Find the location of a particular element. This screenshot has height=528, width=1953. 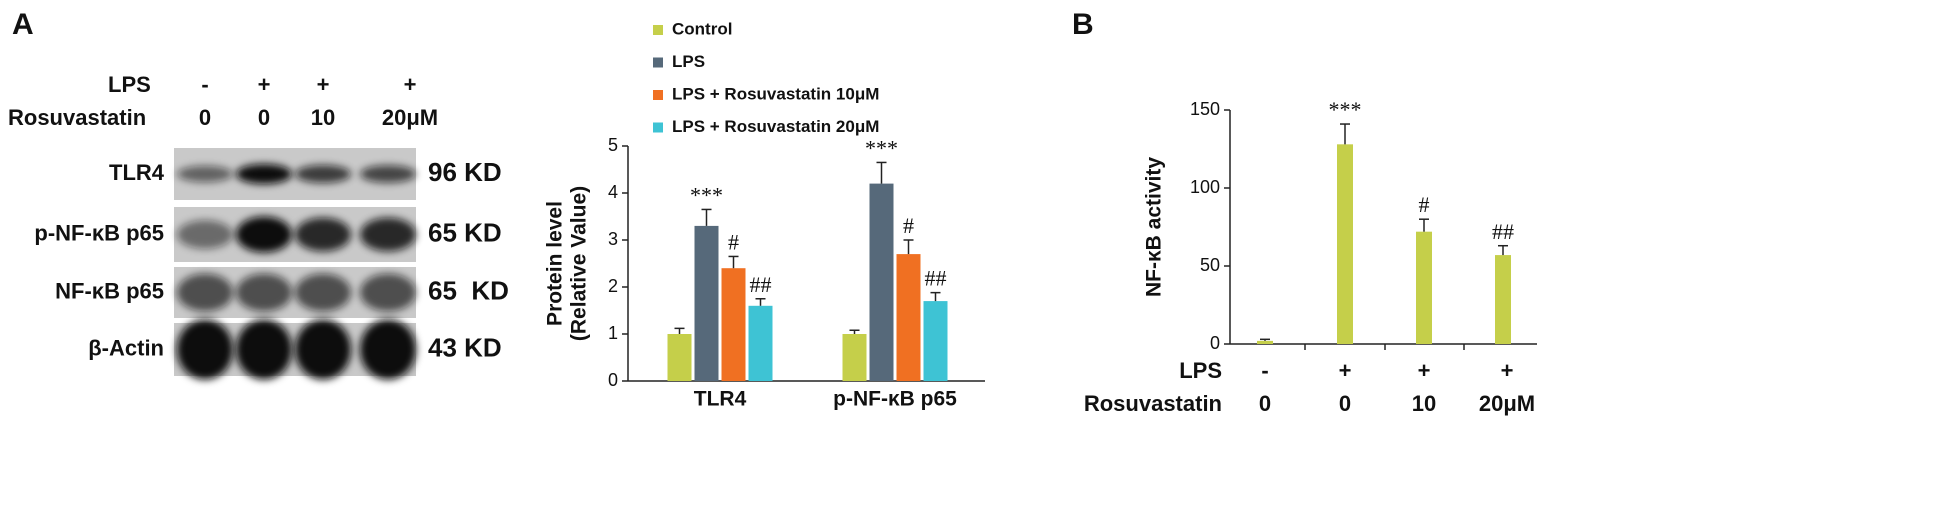

y-tick-label: 1 is located at coordinates (613, 333).